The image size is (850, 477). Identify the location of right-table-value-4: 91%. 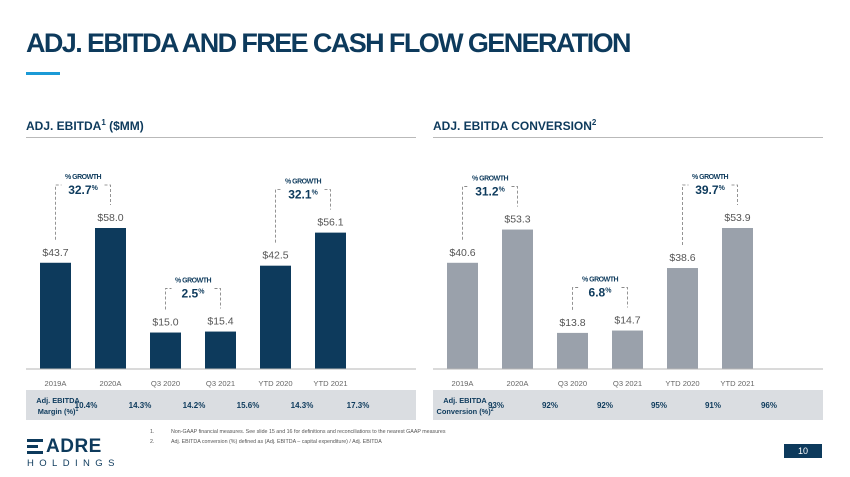
(713, 405).